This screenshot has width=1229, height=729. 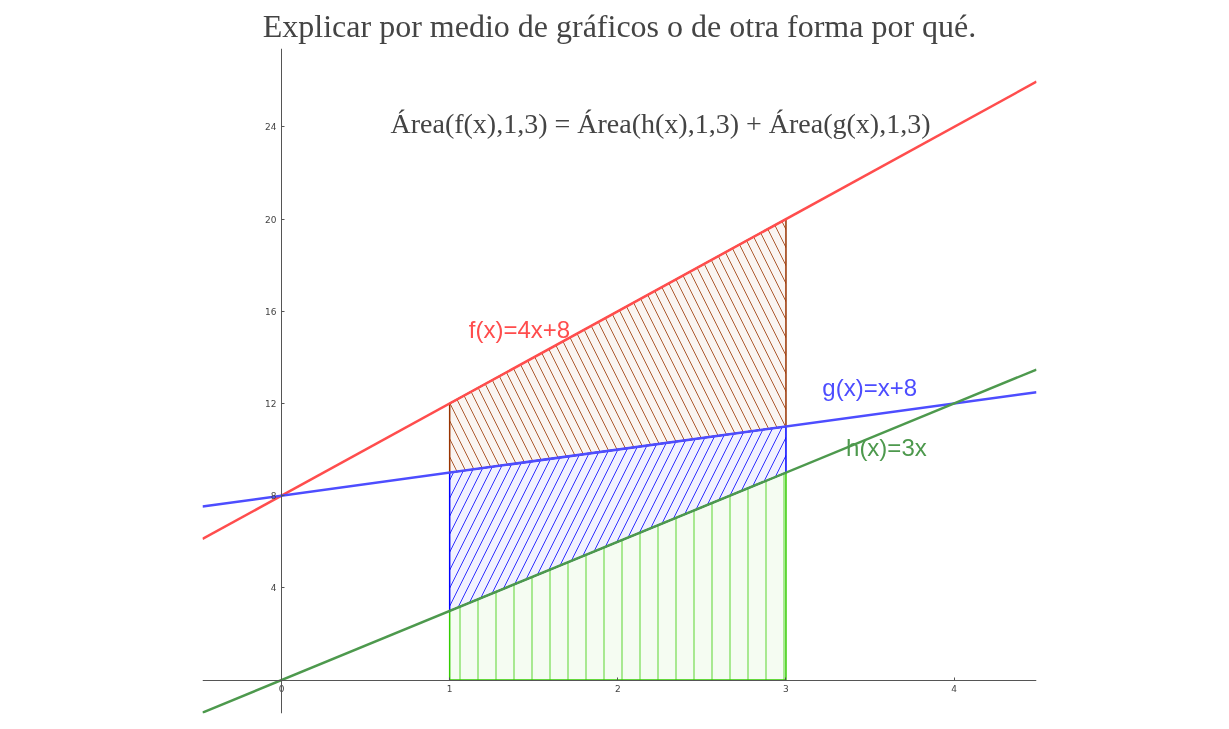 What do you see at coordinates (619, 25) in the screenshot?
I see `chart-title: Explicar por medio de gráficos o de otra forma por qué.` at bounding box center [619, 25].